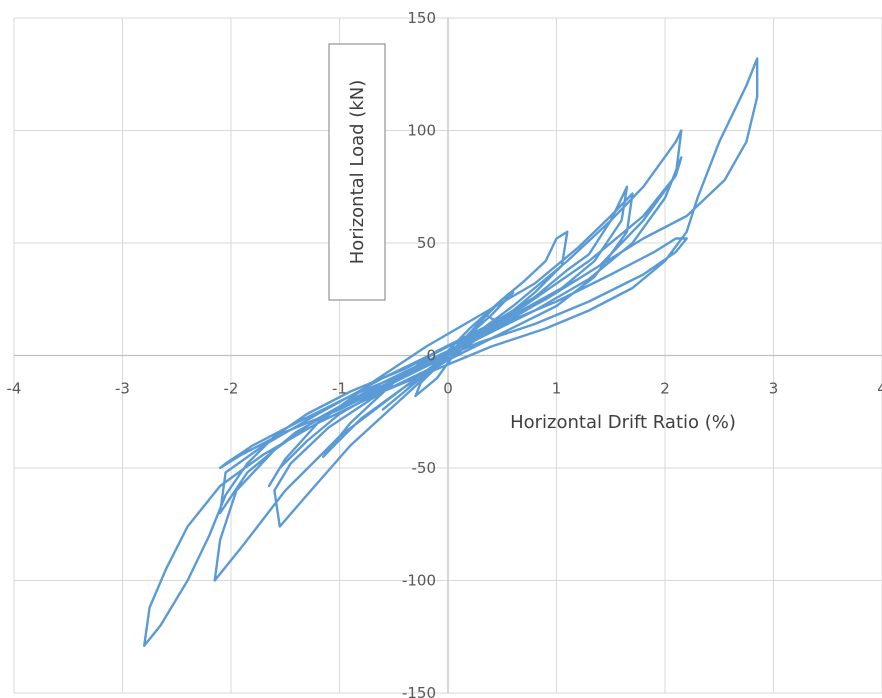 Image resolution: width=882 pixels, height=698 pixels. I want to click on y-axis-title-box, so click(357, 172).